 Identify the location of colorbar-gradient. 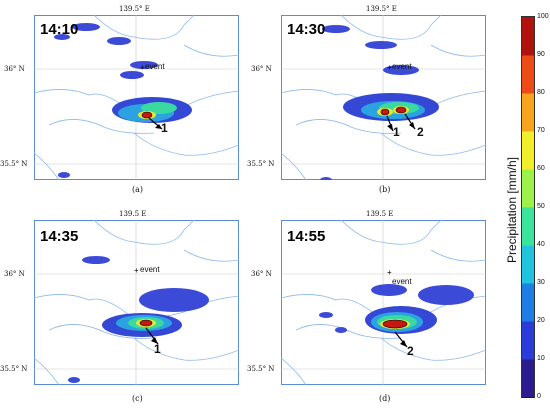
(528, 207).